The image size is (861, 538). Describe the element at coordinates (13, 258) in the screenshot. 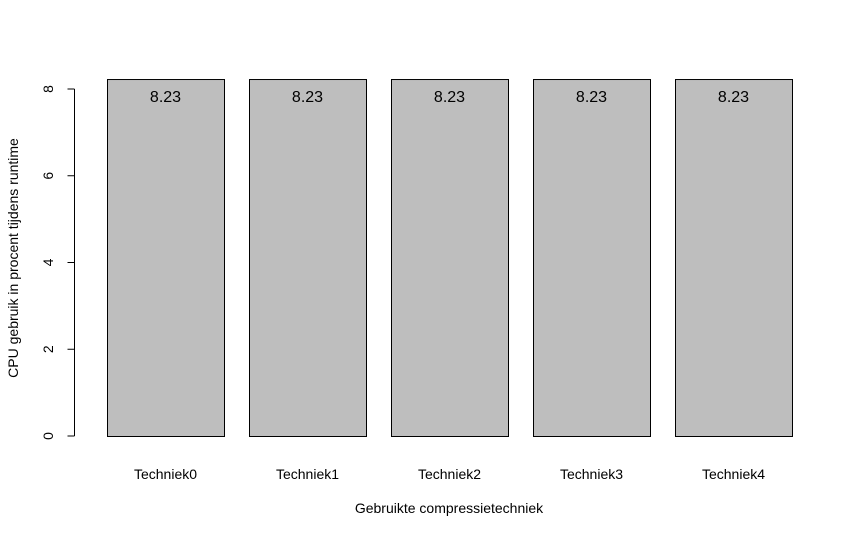

I see `y-axis-title: CPU gebruik in procent tijdens runtime` at that location.